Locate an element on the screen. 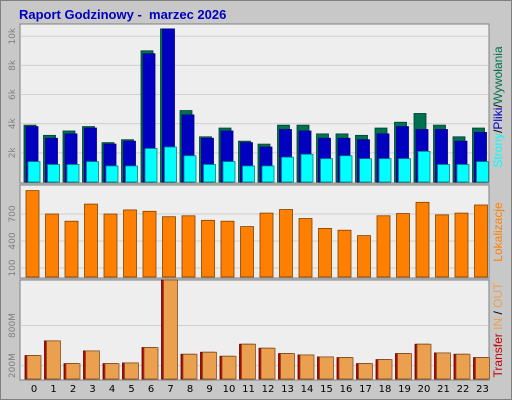 The image size is (512, 400). legend-in: IN is located at coordinates (498, 324).